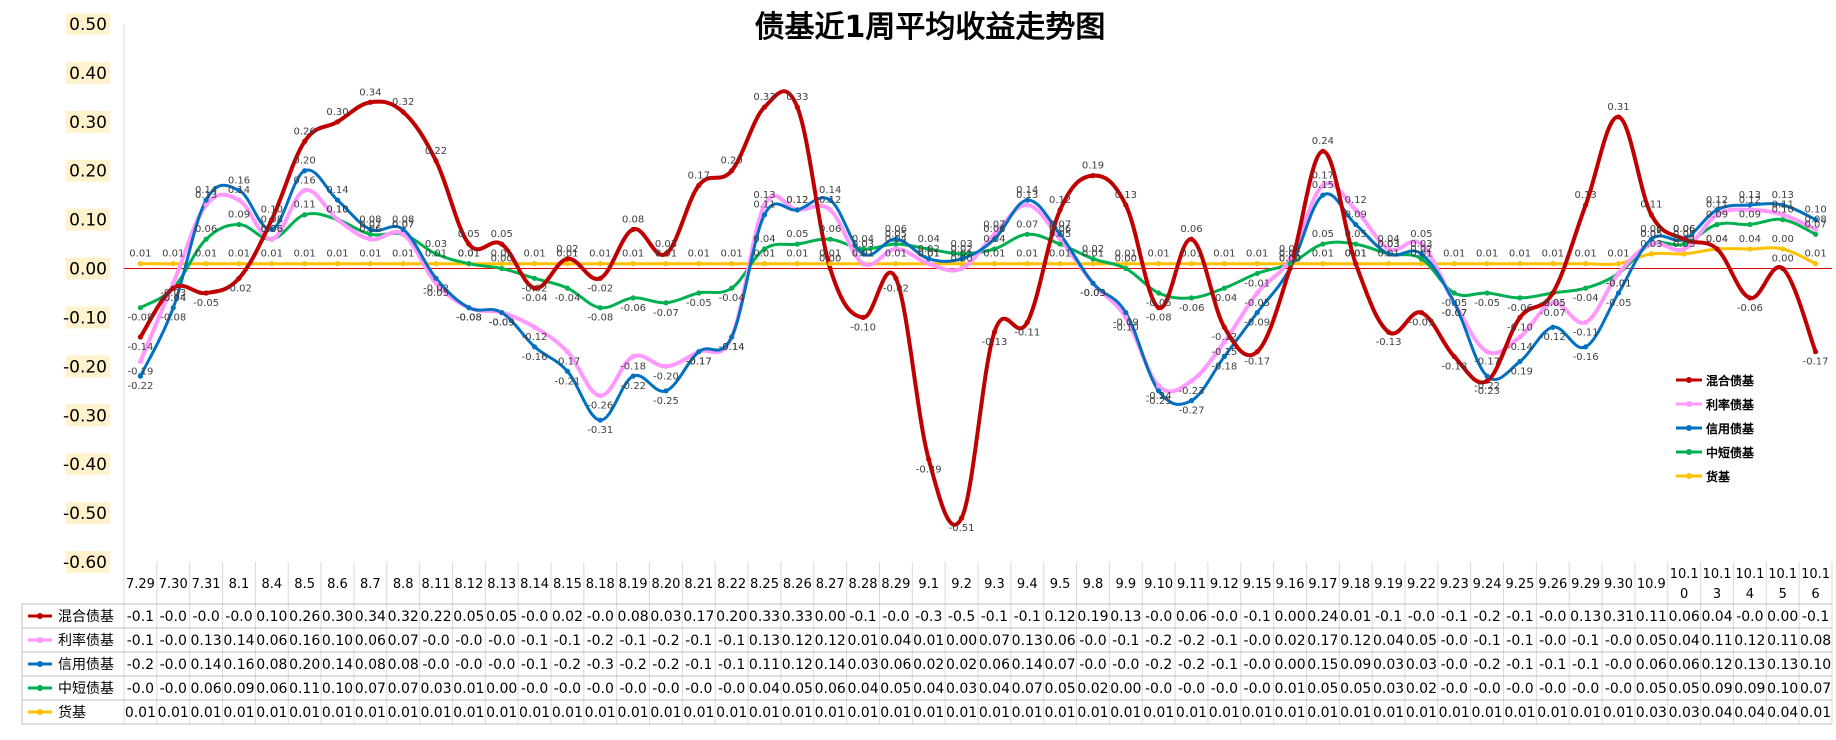 The height and width of the screenshot is (740, 1836). I want to click on table-cell: 0.07, so click(403, 689).